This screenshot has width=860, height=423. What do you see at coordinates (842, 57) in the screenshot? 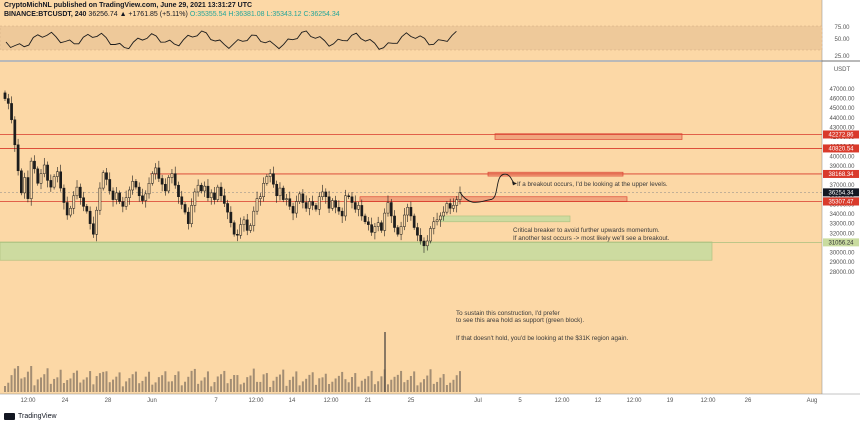
I see `oscillator-tick-label: 25.00` at bounding box center [842, 57].